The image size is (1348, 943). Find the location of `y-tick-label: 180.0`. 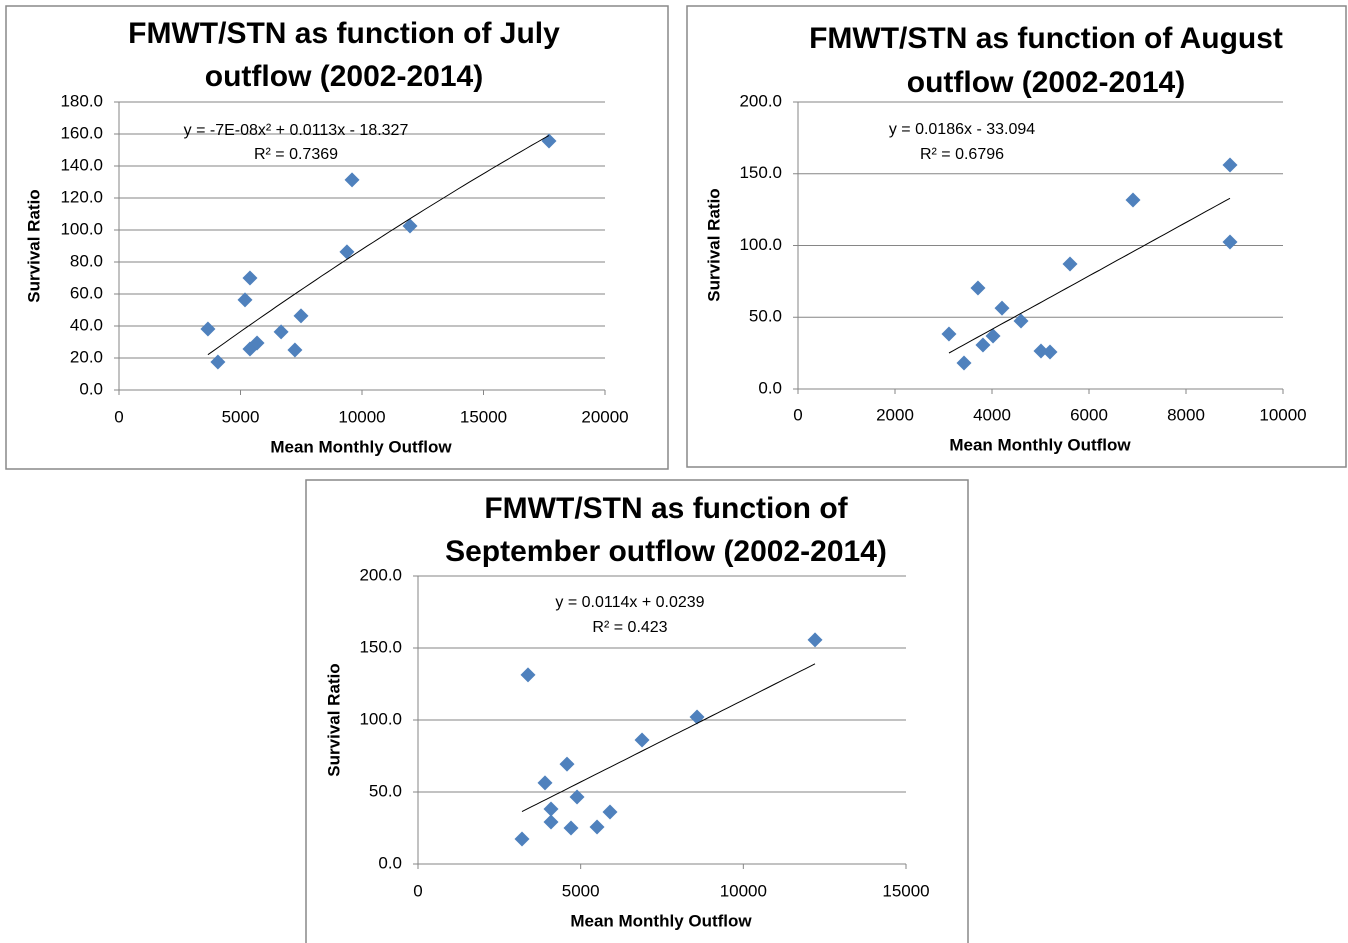

y-tick-label: 180.0 is located at coordinates (81, 100).